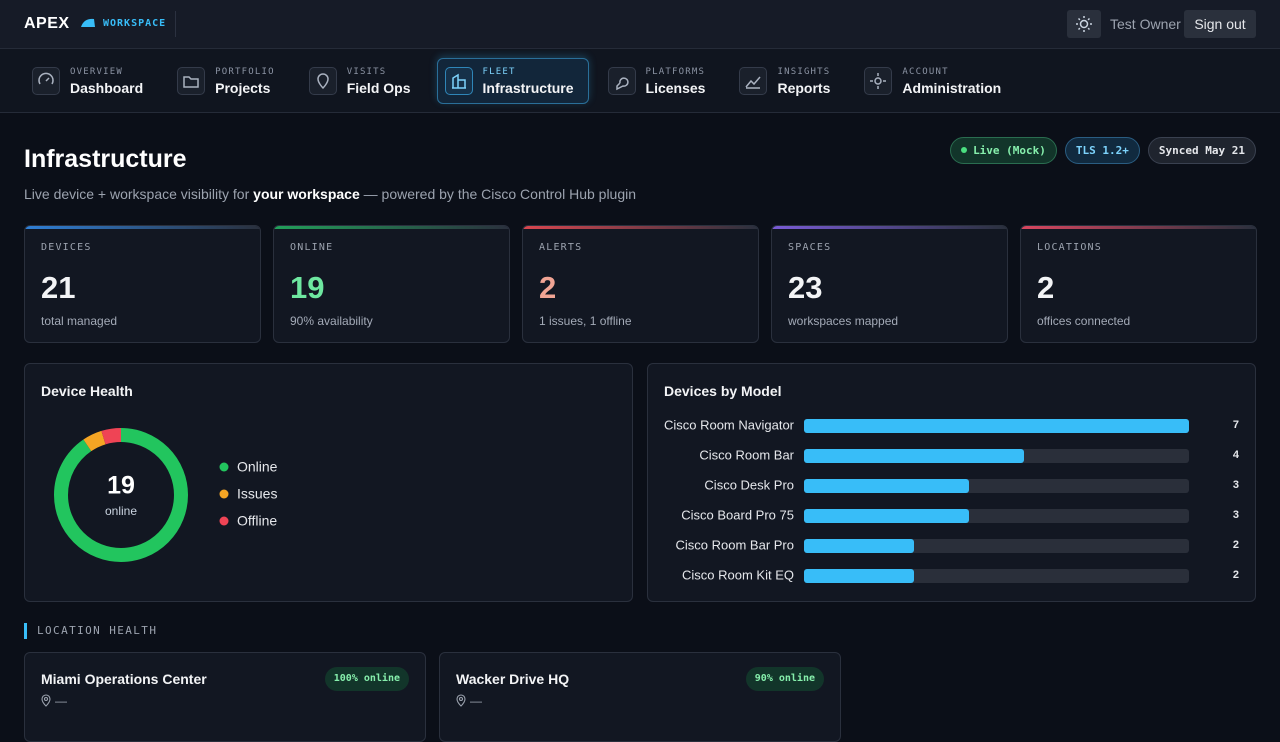 This screenshot has width=1280, height=742. Describe the element at coordinates (804, 87) in the screenshot. I see `nav-label: Reports` at that location.